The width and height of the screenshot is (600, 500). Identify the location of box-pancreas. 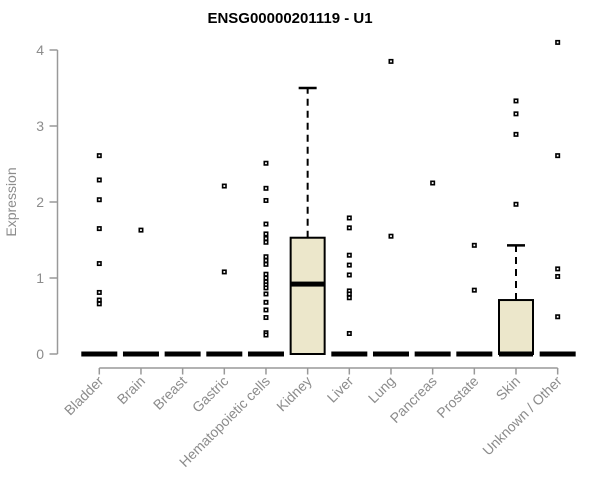
(432, 268).